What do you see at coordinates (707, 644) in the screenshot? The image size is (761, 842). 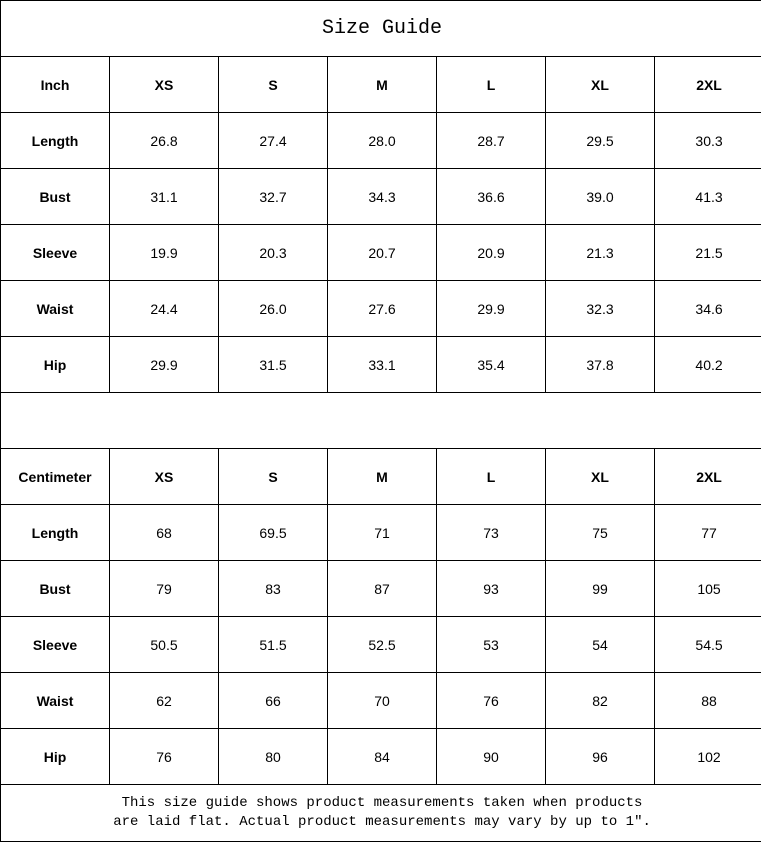 I see `measurement-value: 54.5` at bounding box center [707, 644].